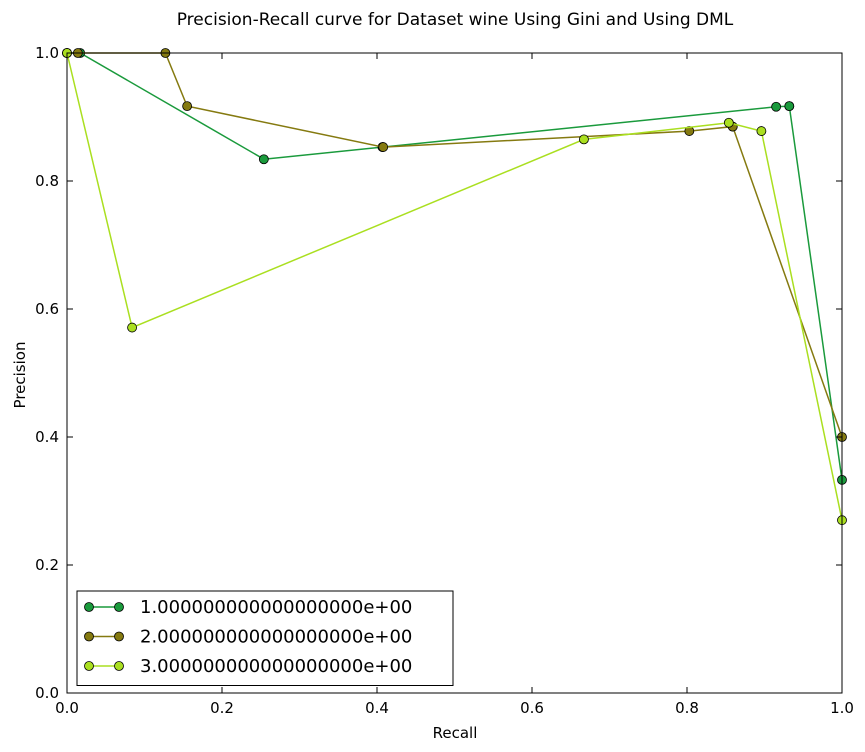 This screenshot has width=865, height=752. What do you see at coordinates (47, 693) in the screenshot?
I see `y-tick-label: 0.0` at bounding box center [47, 693].